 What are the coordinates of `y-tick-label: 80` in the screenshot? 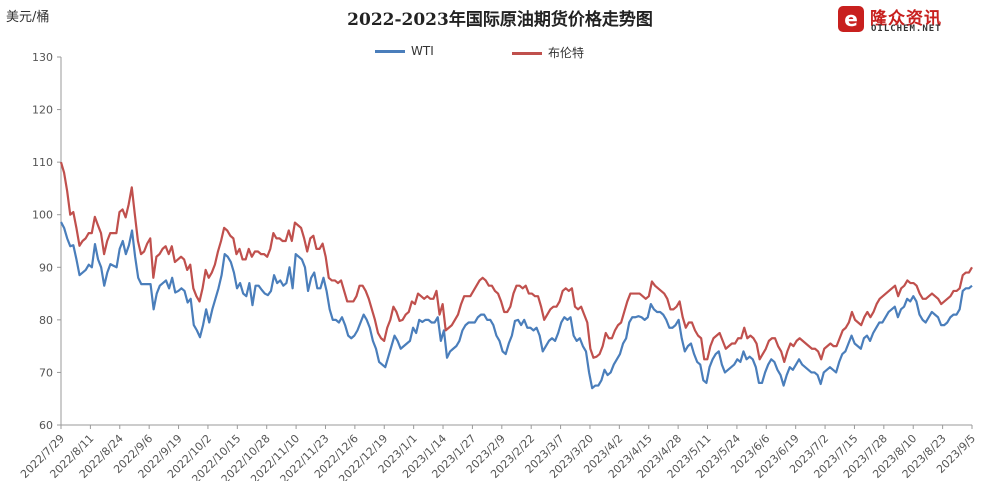 It's located at (46, 320).